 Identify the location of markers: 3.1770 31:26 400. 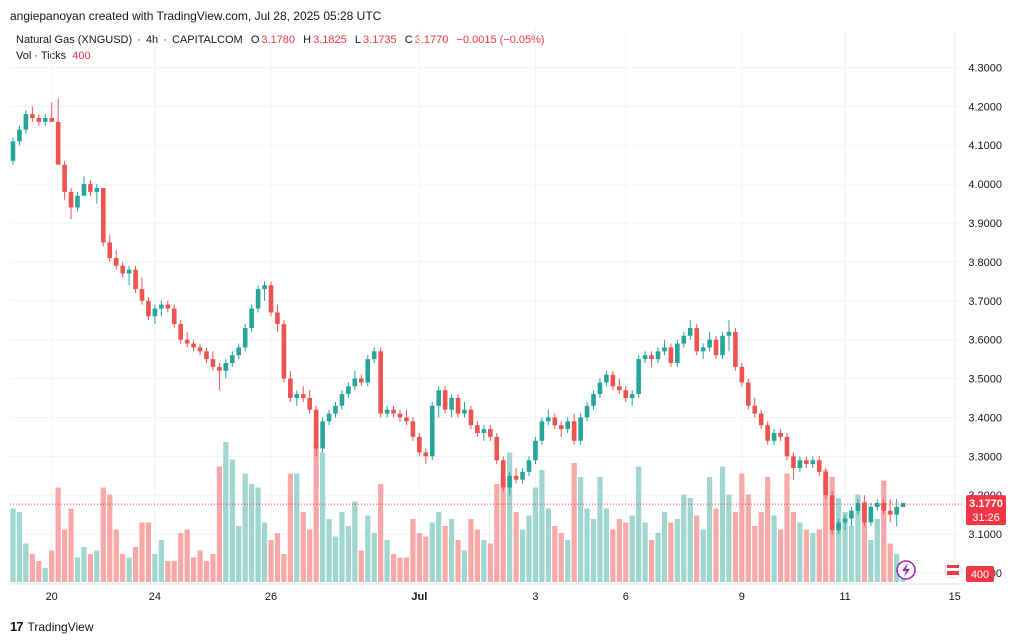
(508, 538).